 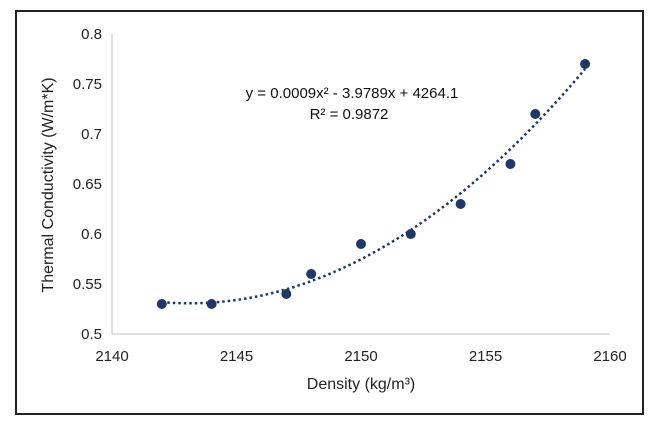 I want to click on x-axis-title: Density (kg/m³), so click(x=361, y=384).